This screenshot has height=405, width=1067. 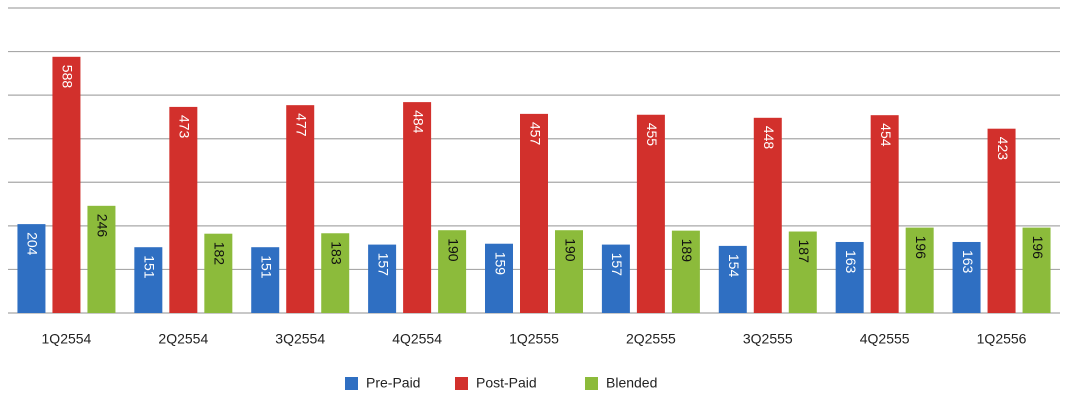 I want to click on x-tick-label: 3Q2555, so click(x=768, y=339).